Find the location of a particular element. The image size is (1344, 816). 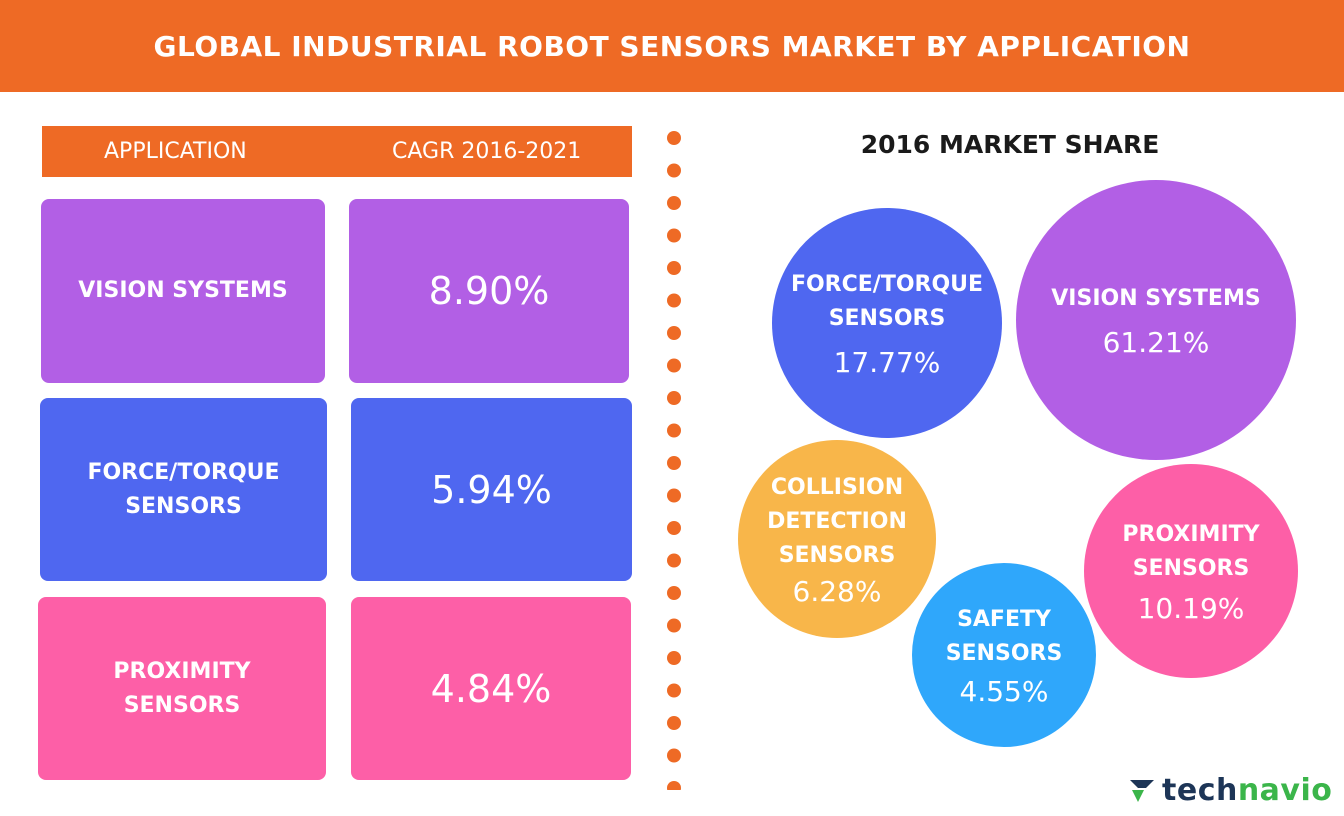

bubble-safety-sensors: SAFETY SENSORS 4.55% is located at coordinates (1004, 655).